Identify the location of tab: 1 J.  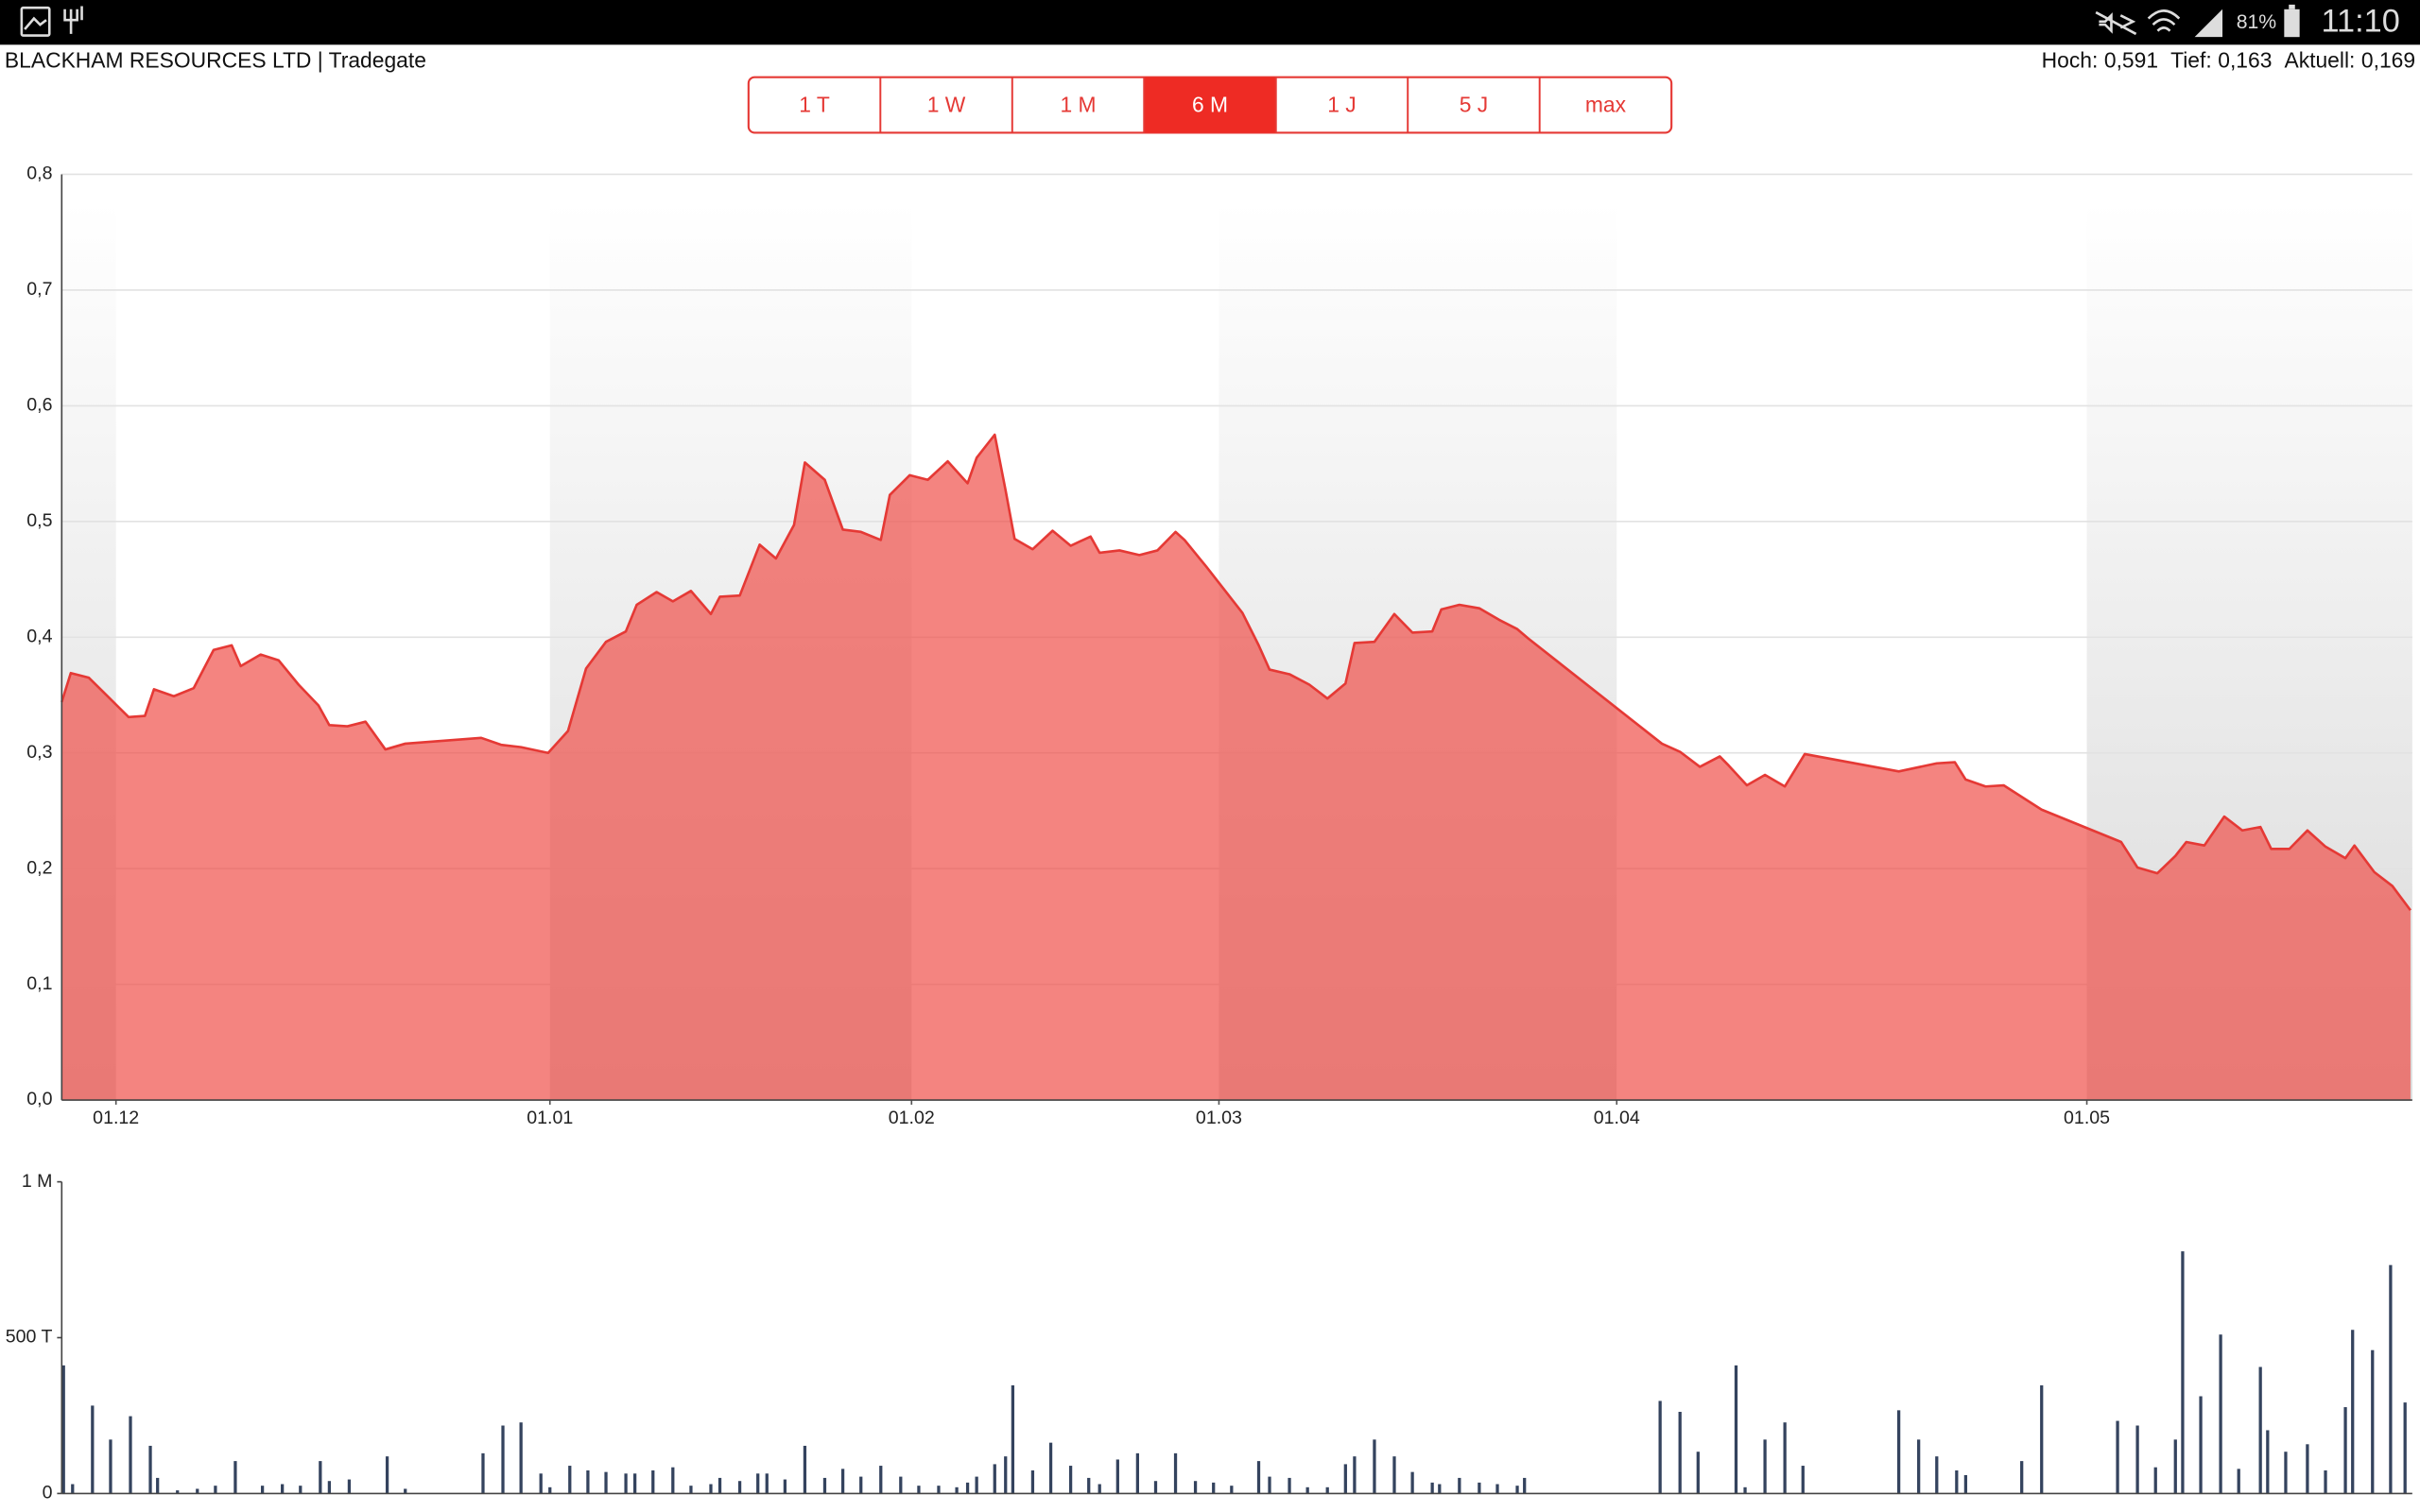
(1341, 105).